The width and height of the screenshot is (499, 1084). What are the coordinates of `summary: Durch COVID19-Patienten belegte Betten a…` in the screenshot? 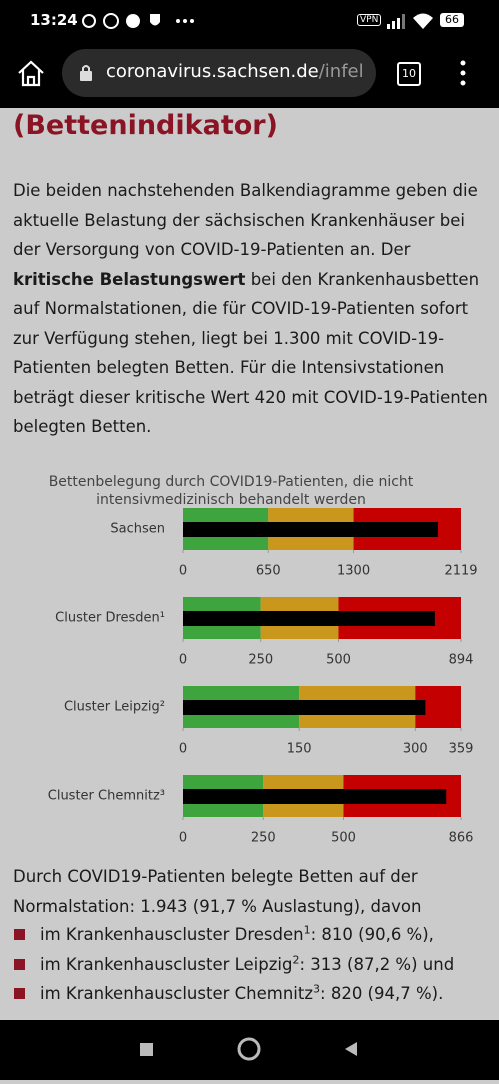 It's located at (217, 891).